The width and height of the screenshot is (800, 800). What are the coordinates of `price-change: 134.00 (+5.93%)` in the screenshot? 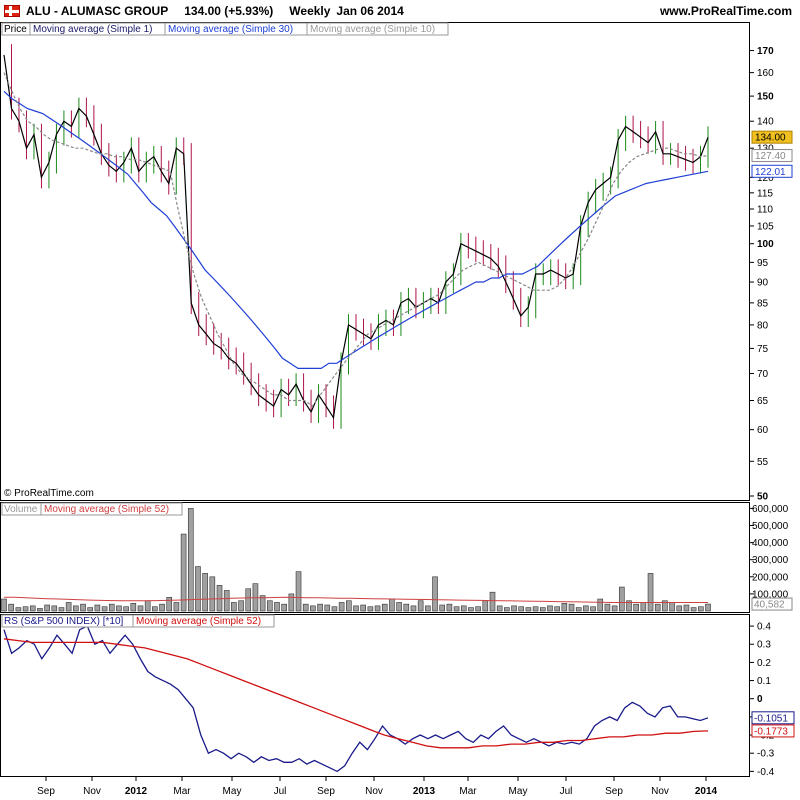 It's located at (229, 11).